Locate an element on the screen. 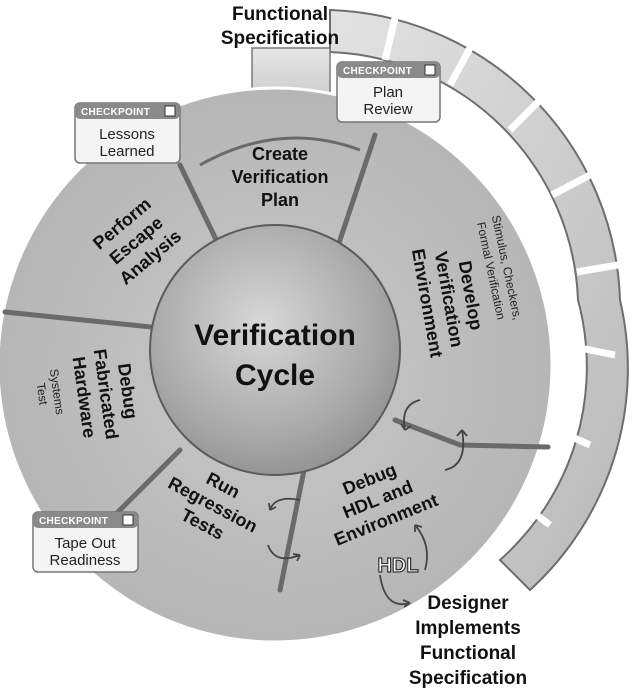 Image resolution: width=639 pixels, height=697 pixels. loop-arrows-regression is located at coordinates (284, 529).